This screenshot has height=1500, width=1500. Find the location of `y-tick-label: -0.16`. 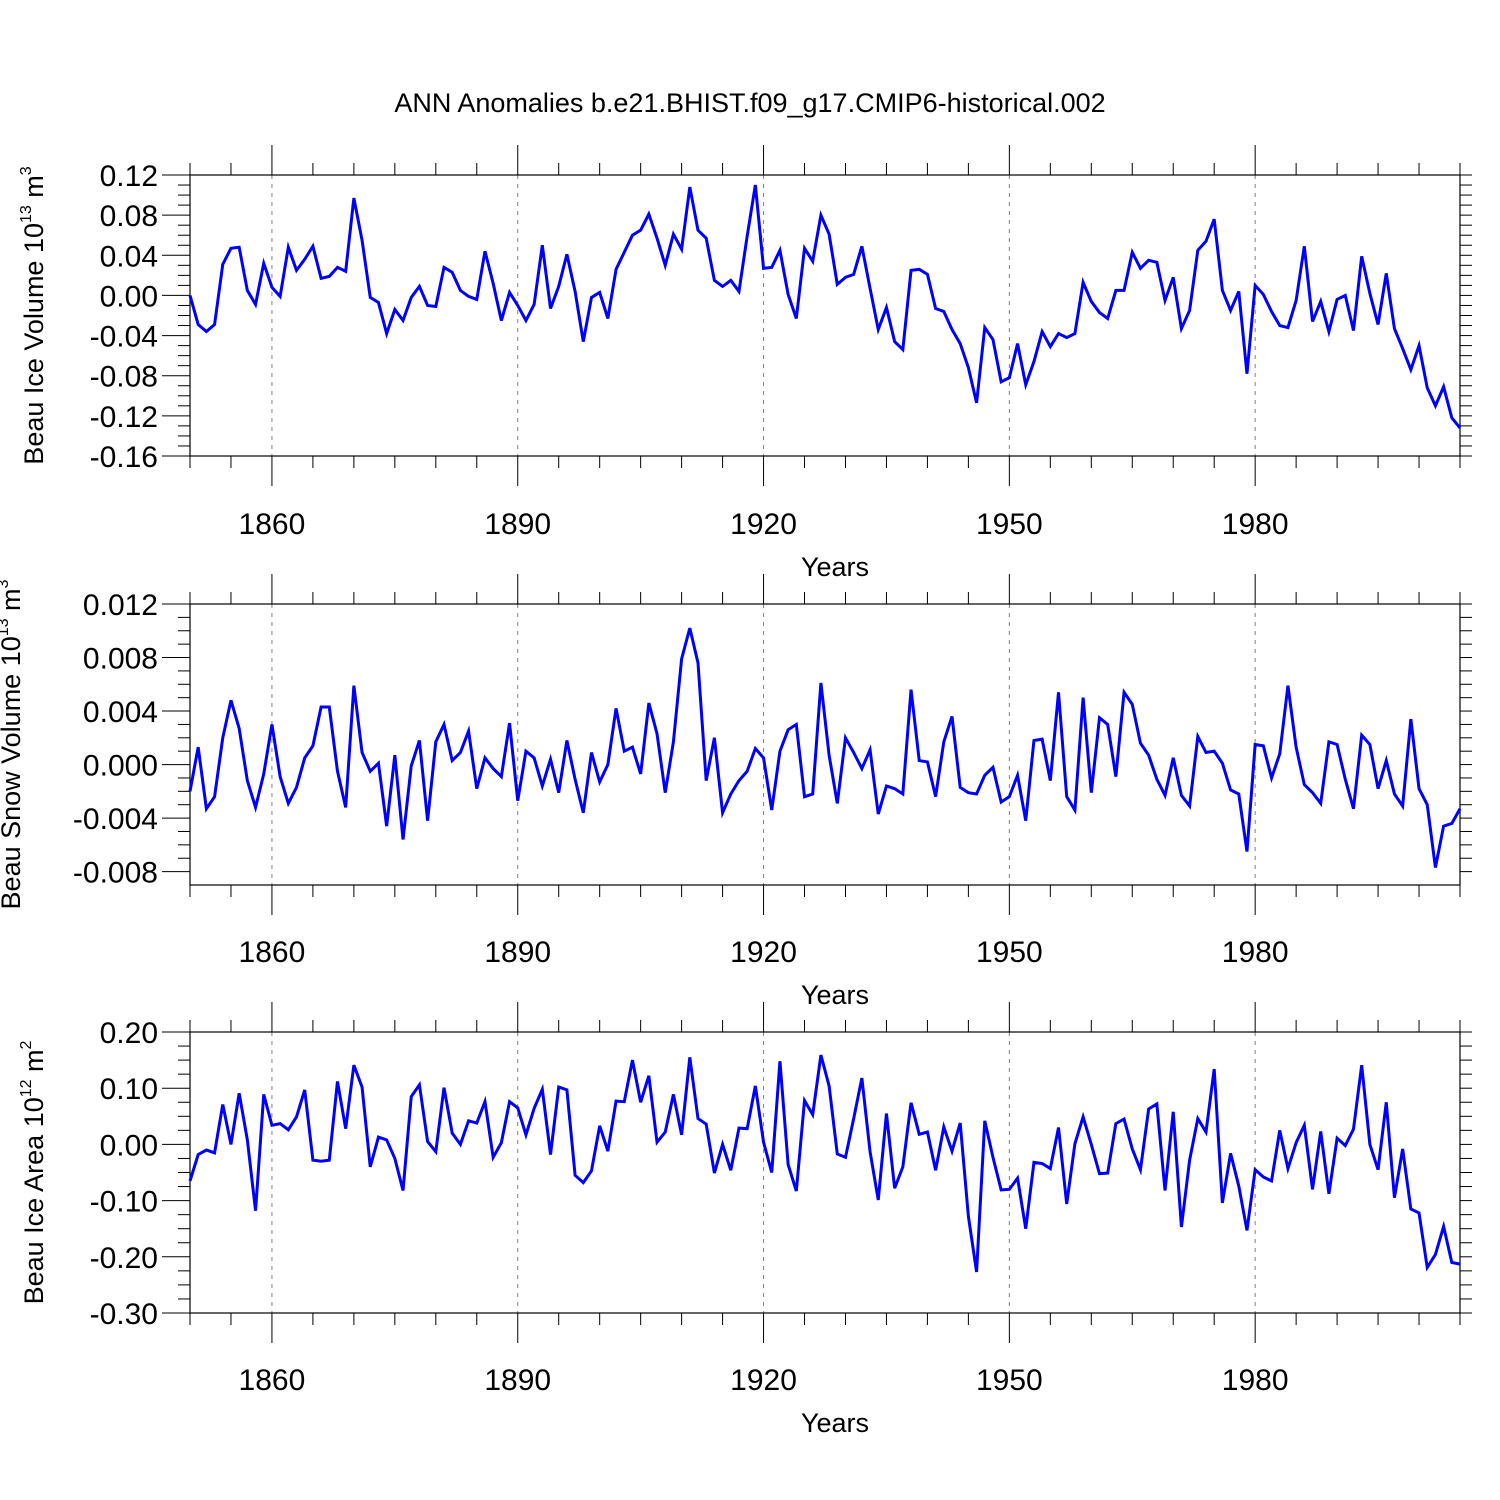

y-tick-label: -0.16 is located at coordinates (124, 457).